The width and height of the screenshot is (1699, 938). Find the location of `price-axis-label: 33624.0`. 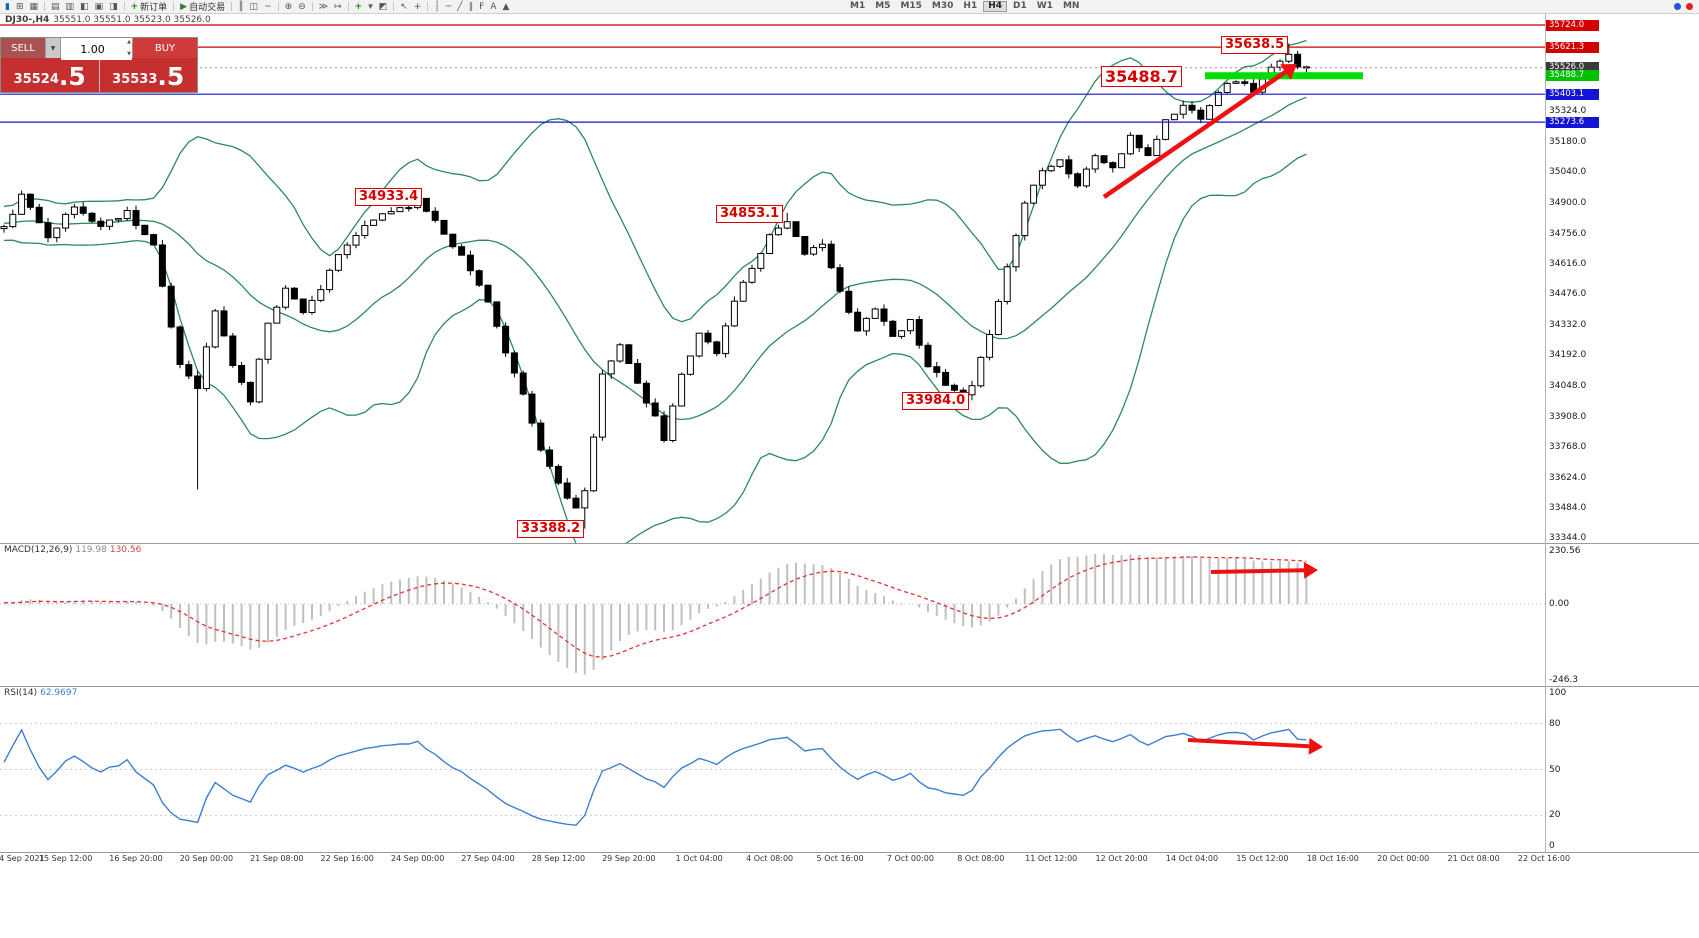

price-axis-label: 33624.0 is located at coordinates (1568, 477).